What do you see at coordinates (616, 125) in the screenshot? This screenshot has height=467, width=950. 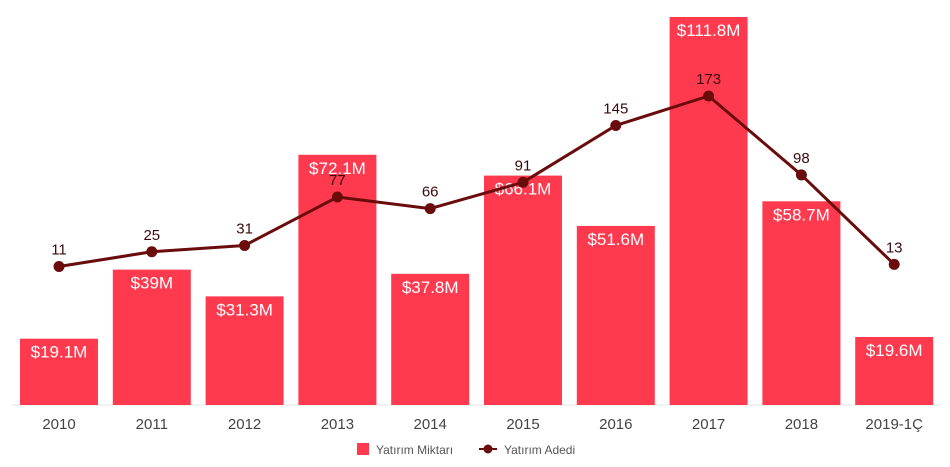 I see `line-point-2016` at bounding box center [616, 125].